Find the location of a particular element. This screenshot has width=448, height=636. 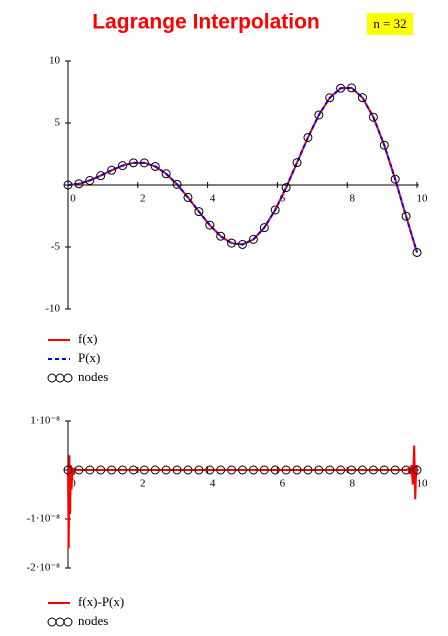

legend-label: f(x)-P(x) is located at coordinates (101, 601).